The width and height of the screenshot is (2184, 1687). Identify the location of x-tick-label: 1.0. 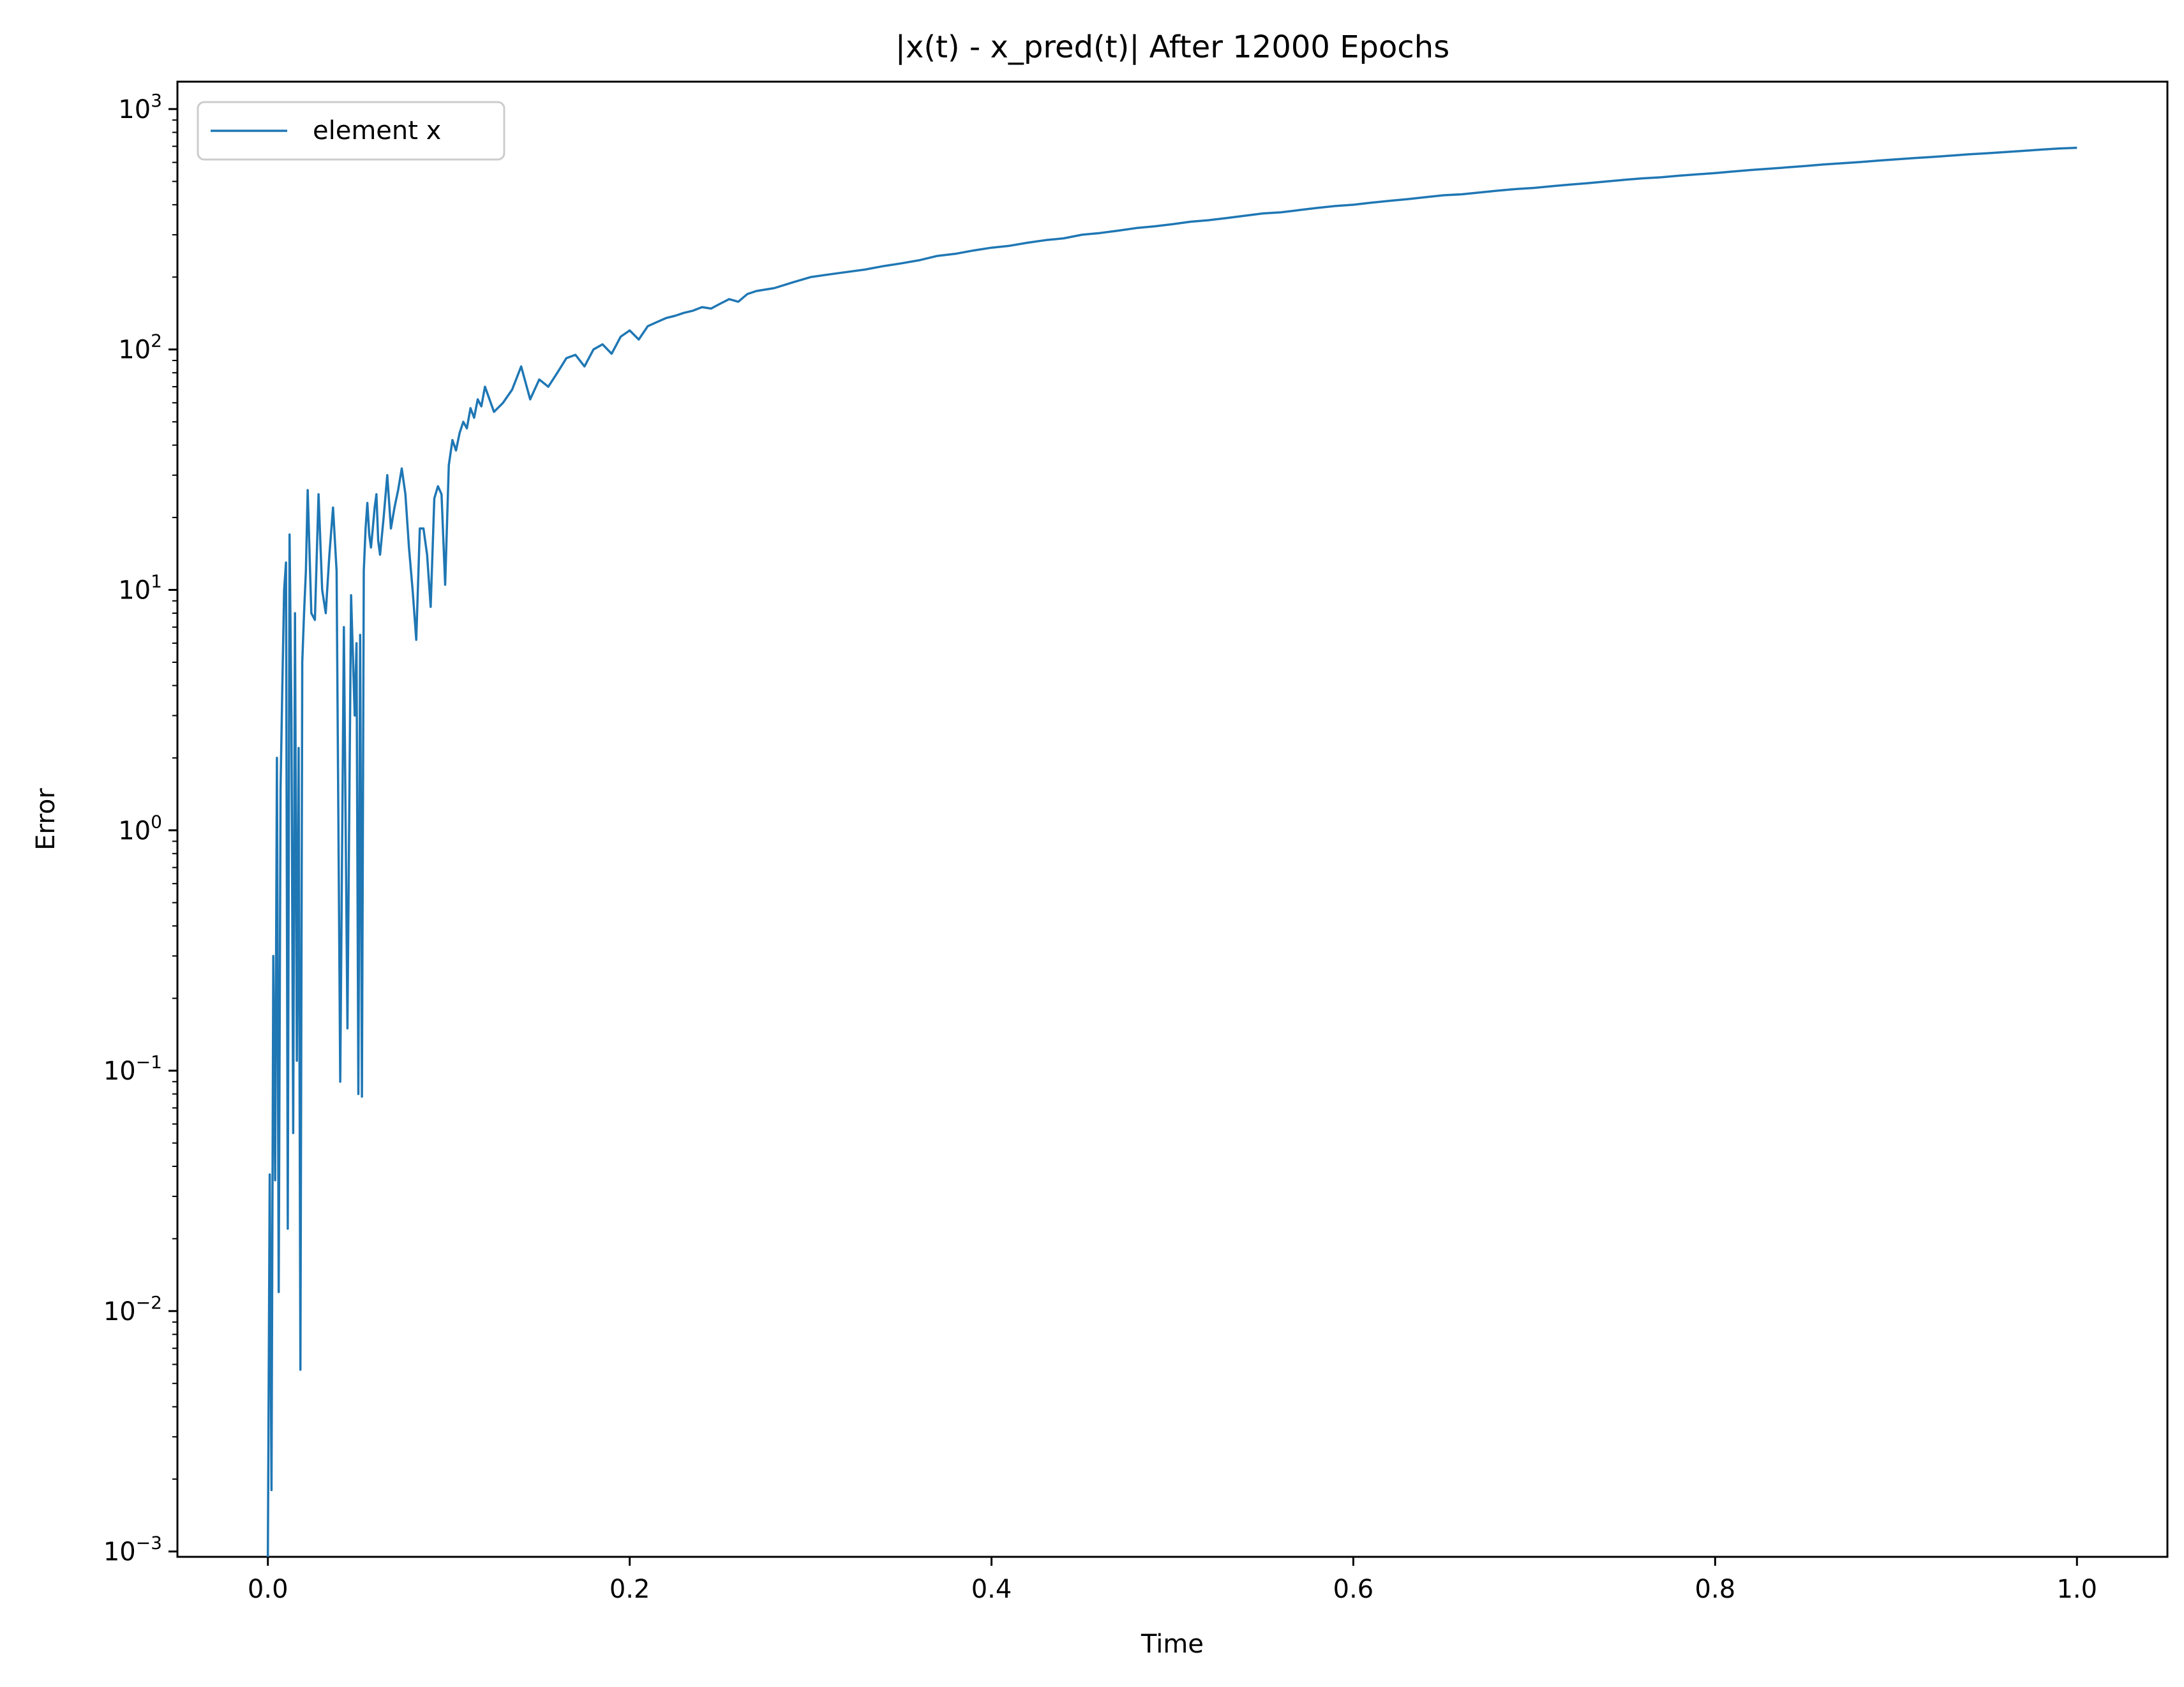
(2076, 1589).